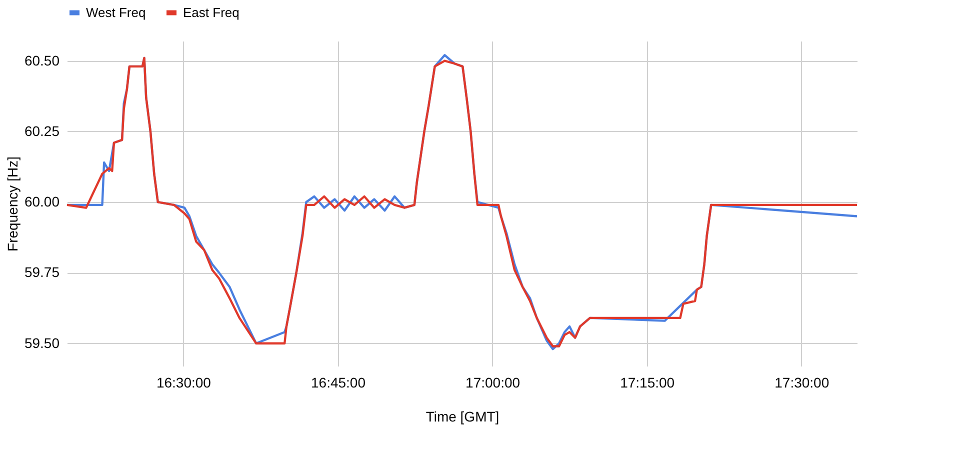 This screenshot has width=972, height=458. What do you see at coordinates (12, 204) in the screenshot?
I see `y-axis-title: Frequency [Hz]` at bounding box center [12, 204].